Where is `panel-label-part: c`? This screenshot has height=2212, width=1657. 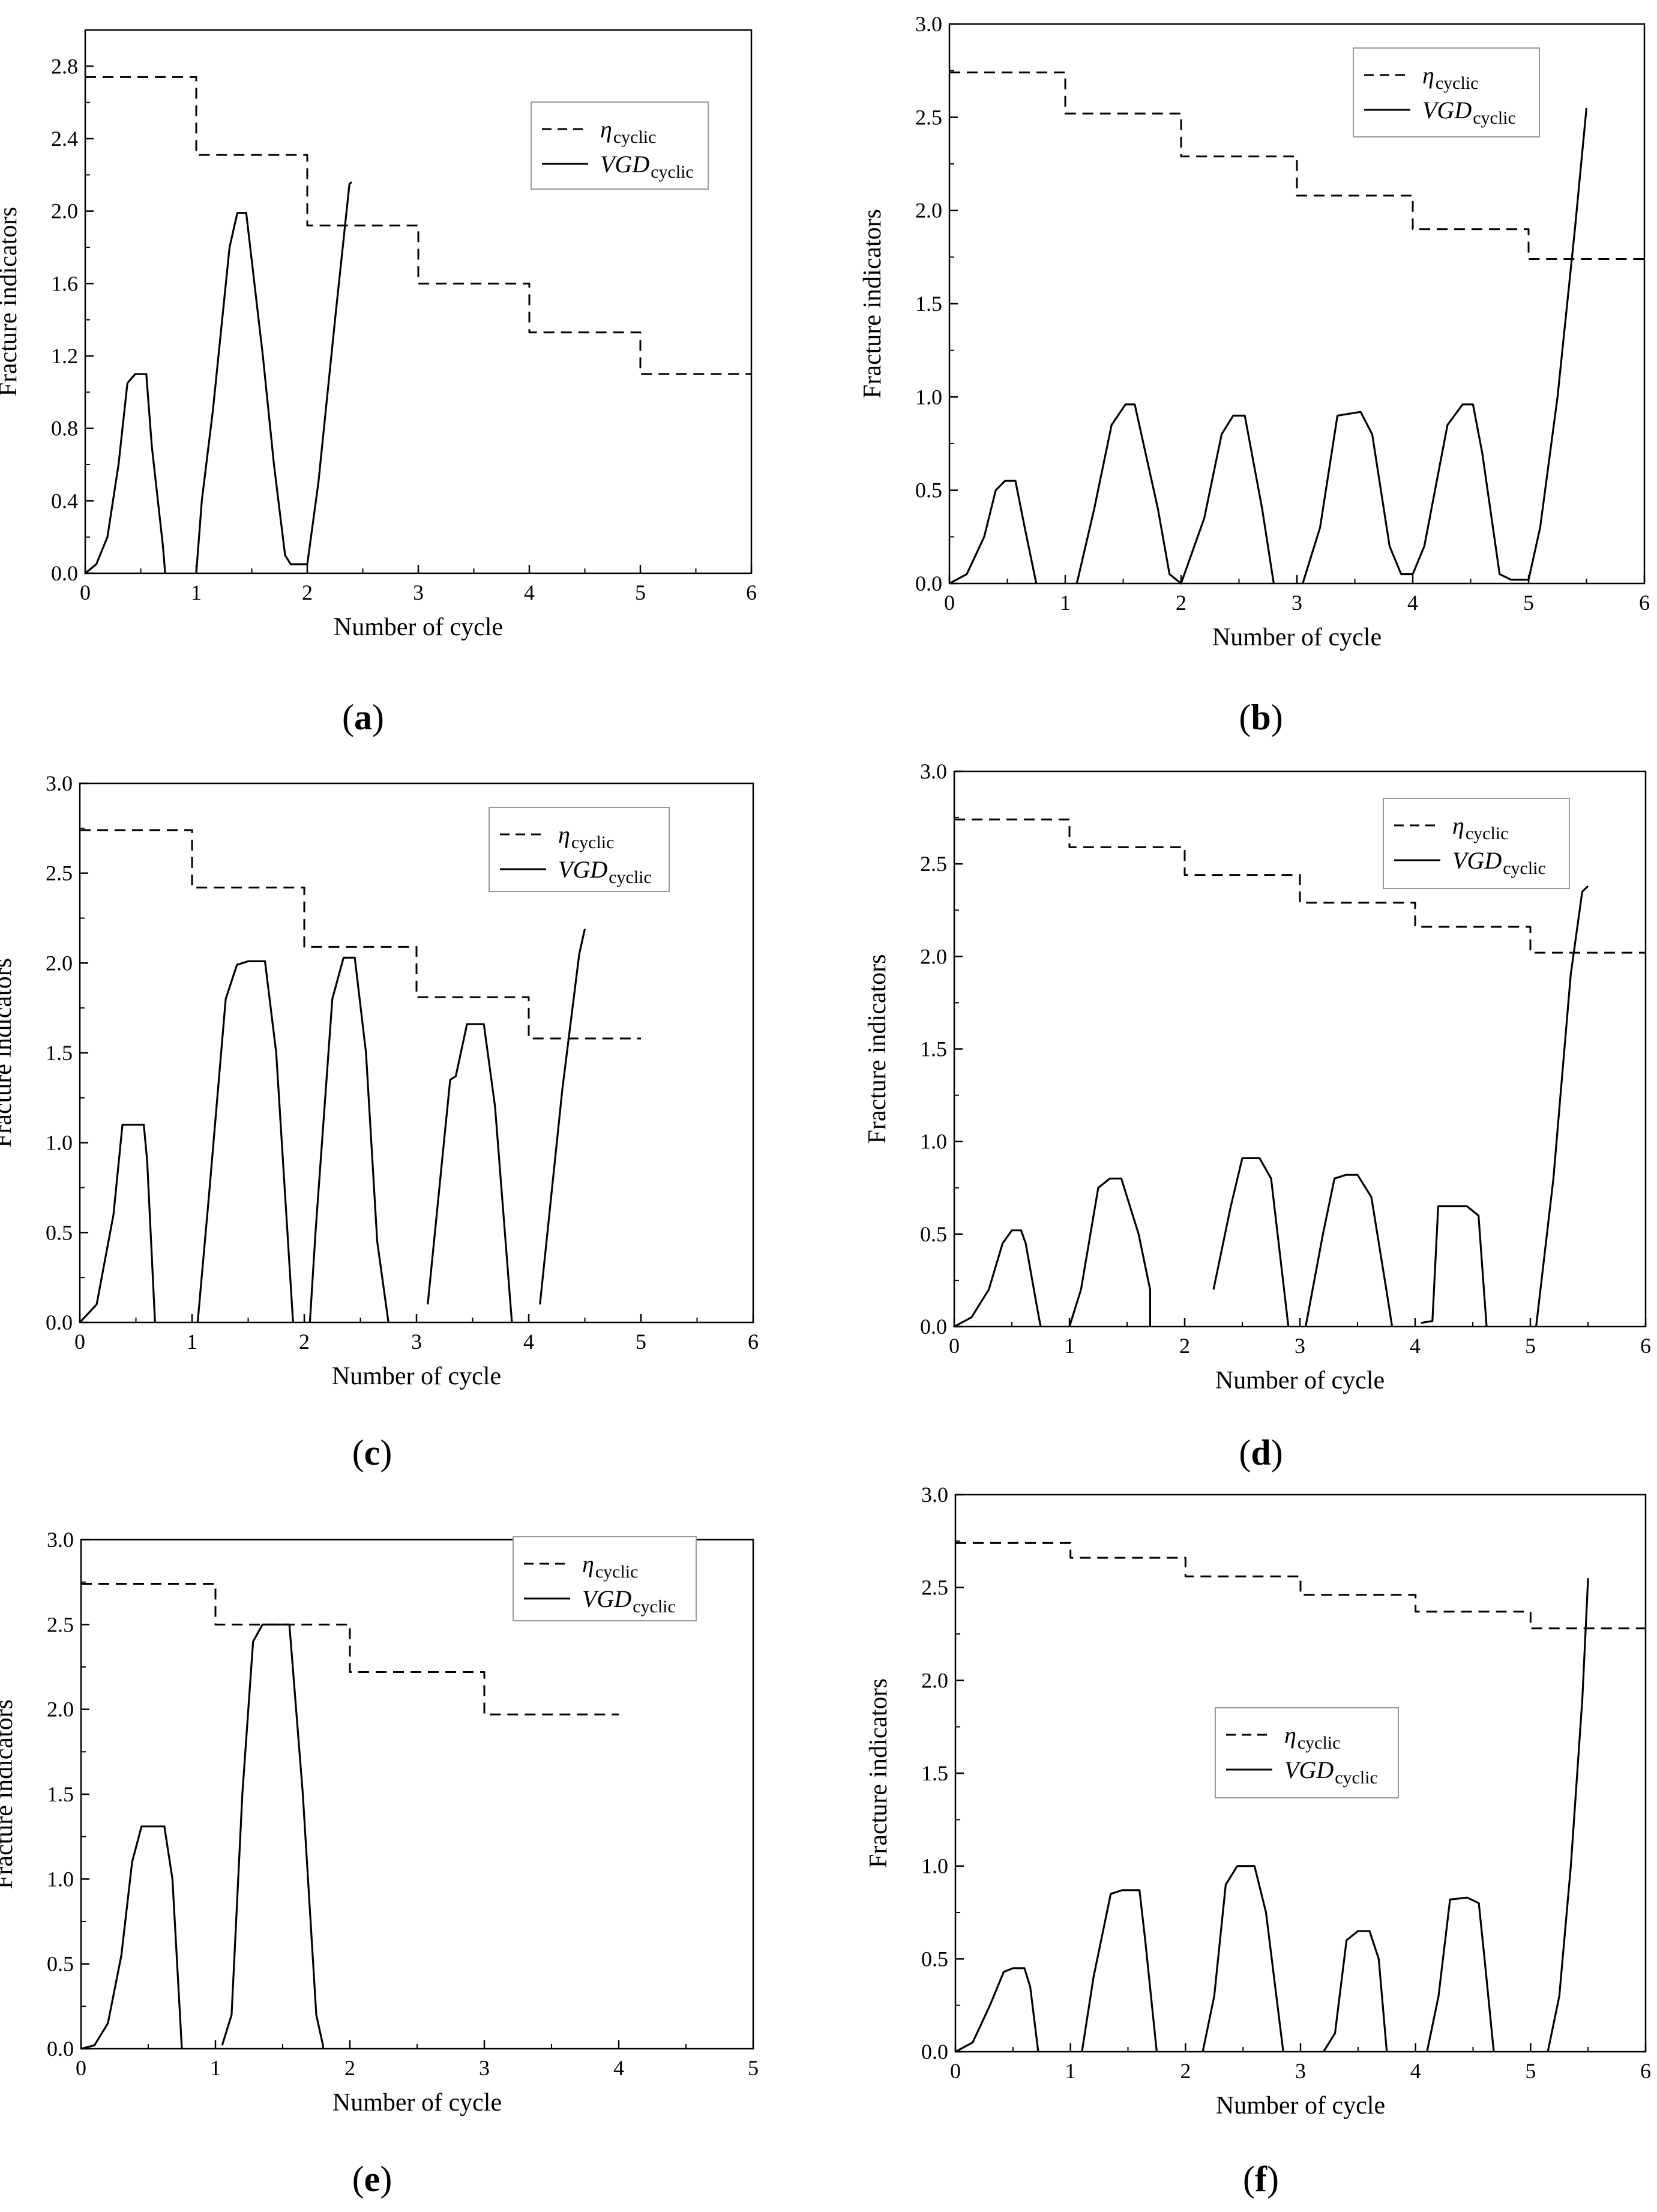
panel-label-part: c is located at coordinates (372, 1452).